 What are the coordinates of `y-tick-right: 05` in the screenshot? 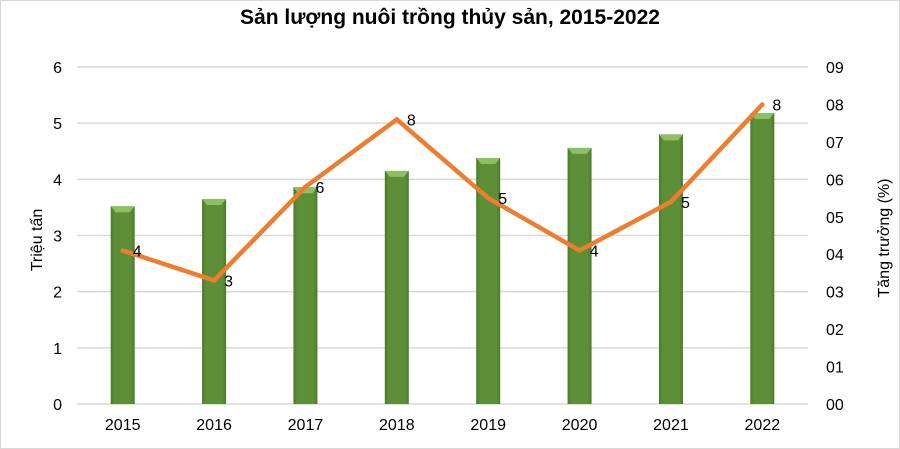 It's located at (835, 218).